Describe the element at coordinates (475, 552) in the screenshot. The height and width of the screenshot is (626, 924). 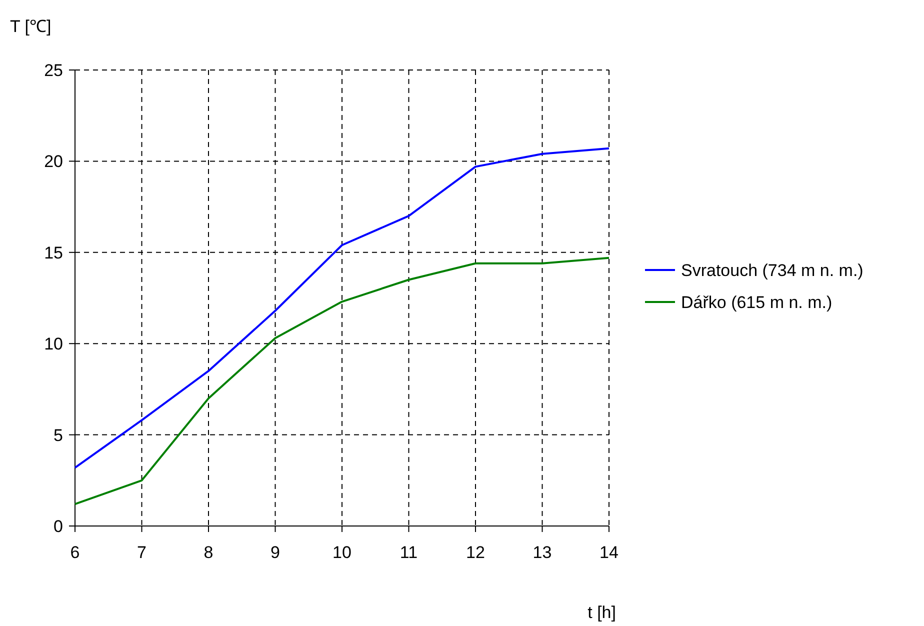
I see `x-tick-label: 12` at that location.